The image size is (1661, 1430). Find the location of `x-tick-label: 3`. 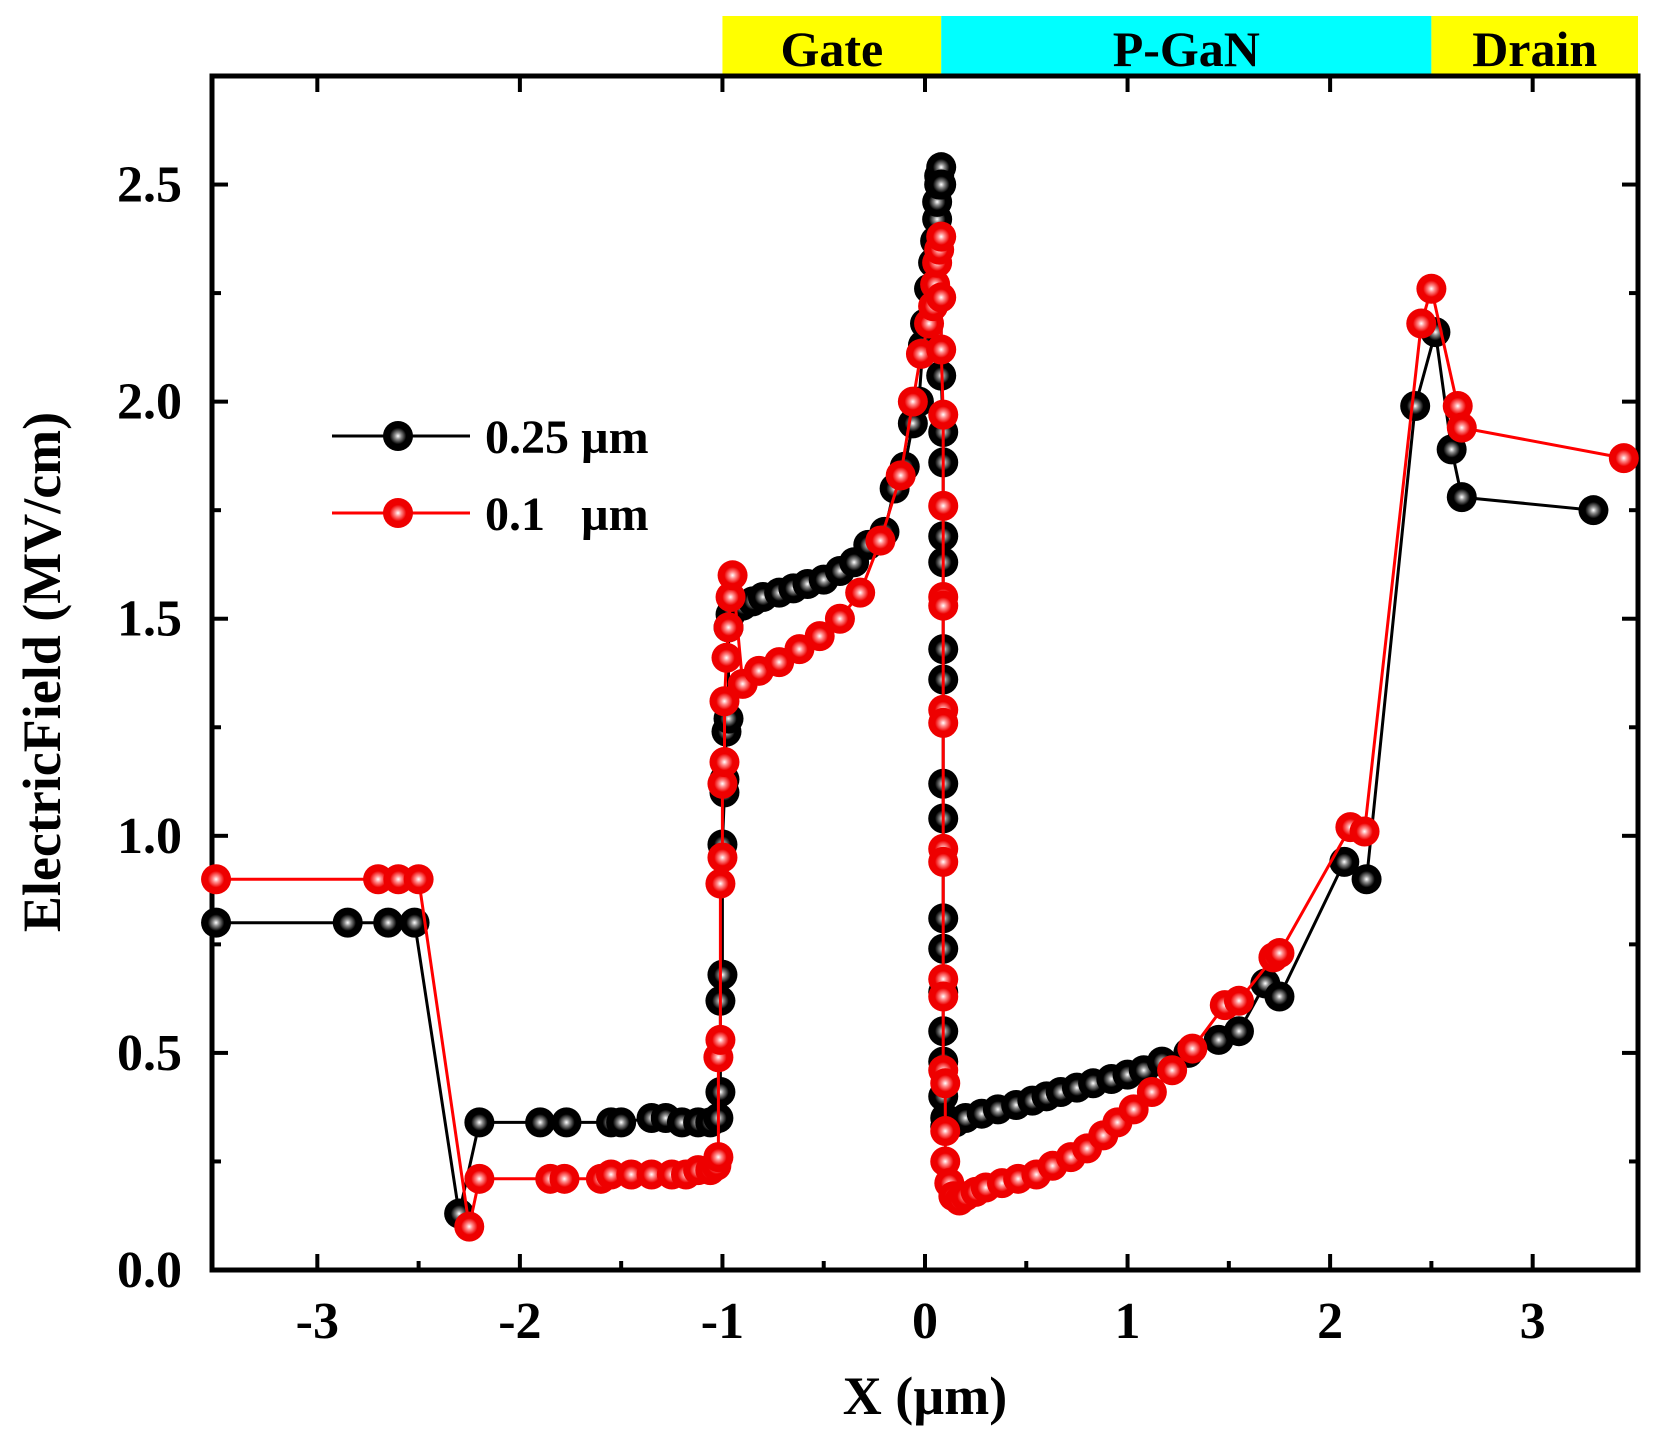

x-tick-label: 3 is located at coordinates (1533, 1321).